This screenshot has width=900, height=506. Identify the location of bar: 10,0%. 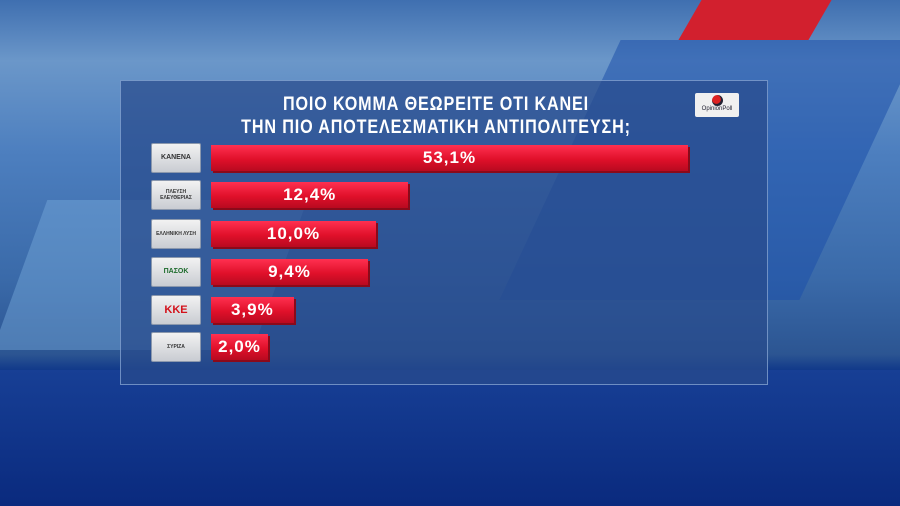
(293, 234).